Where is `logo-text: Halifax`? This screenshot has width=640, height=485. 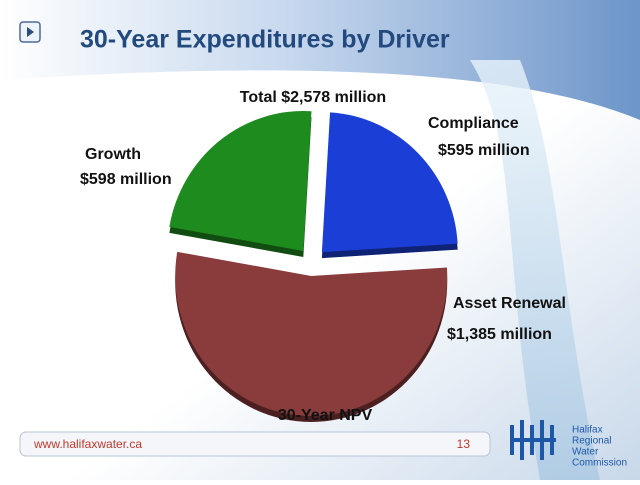 logo-text: Halifax is located at coordinates (587, 430).